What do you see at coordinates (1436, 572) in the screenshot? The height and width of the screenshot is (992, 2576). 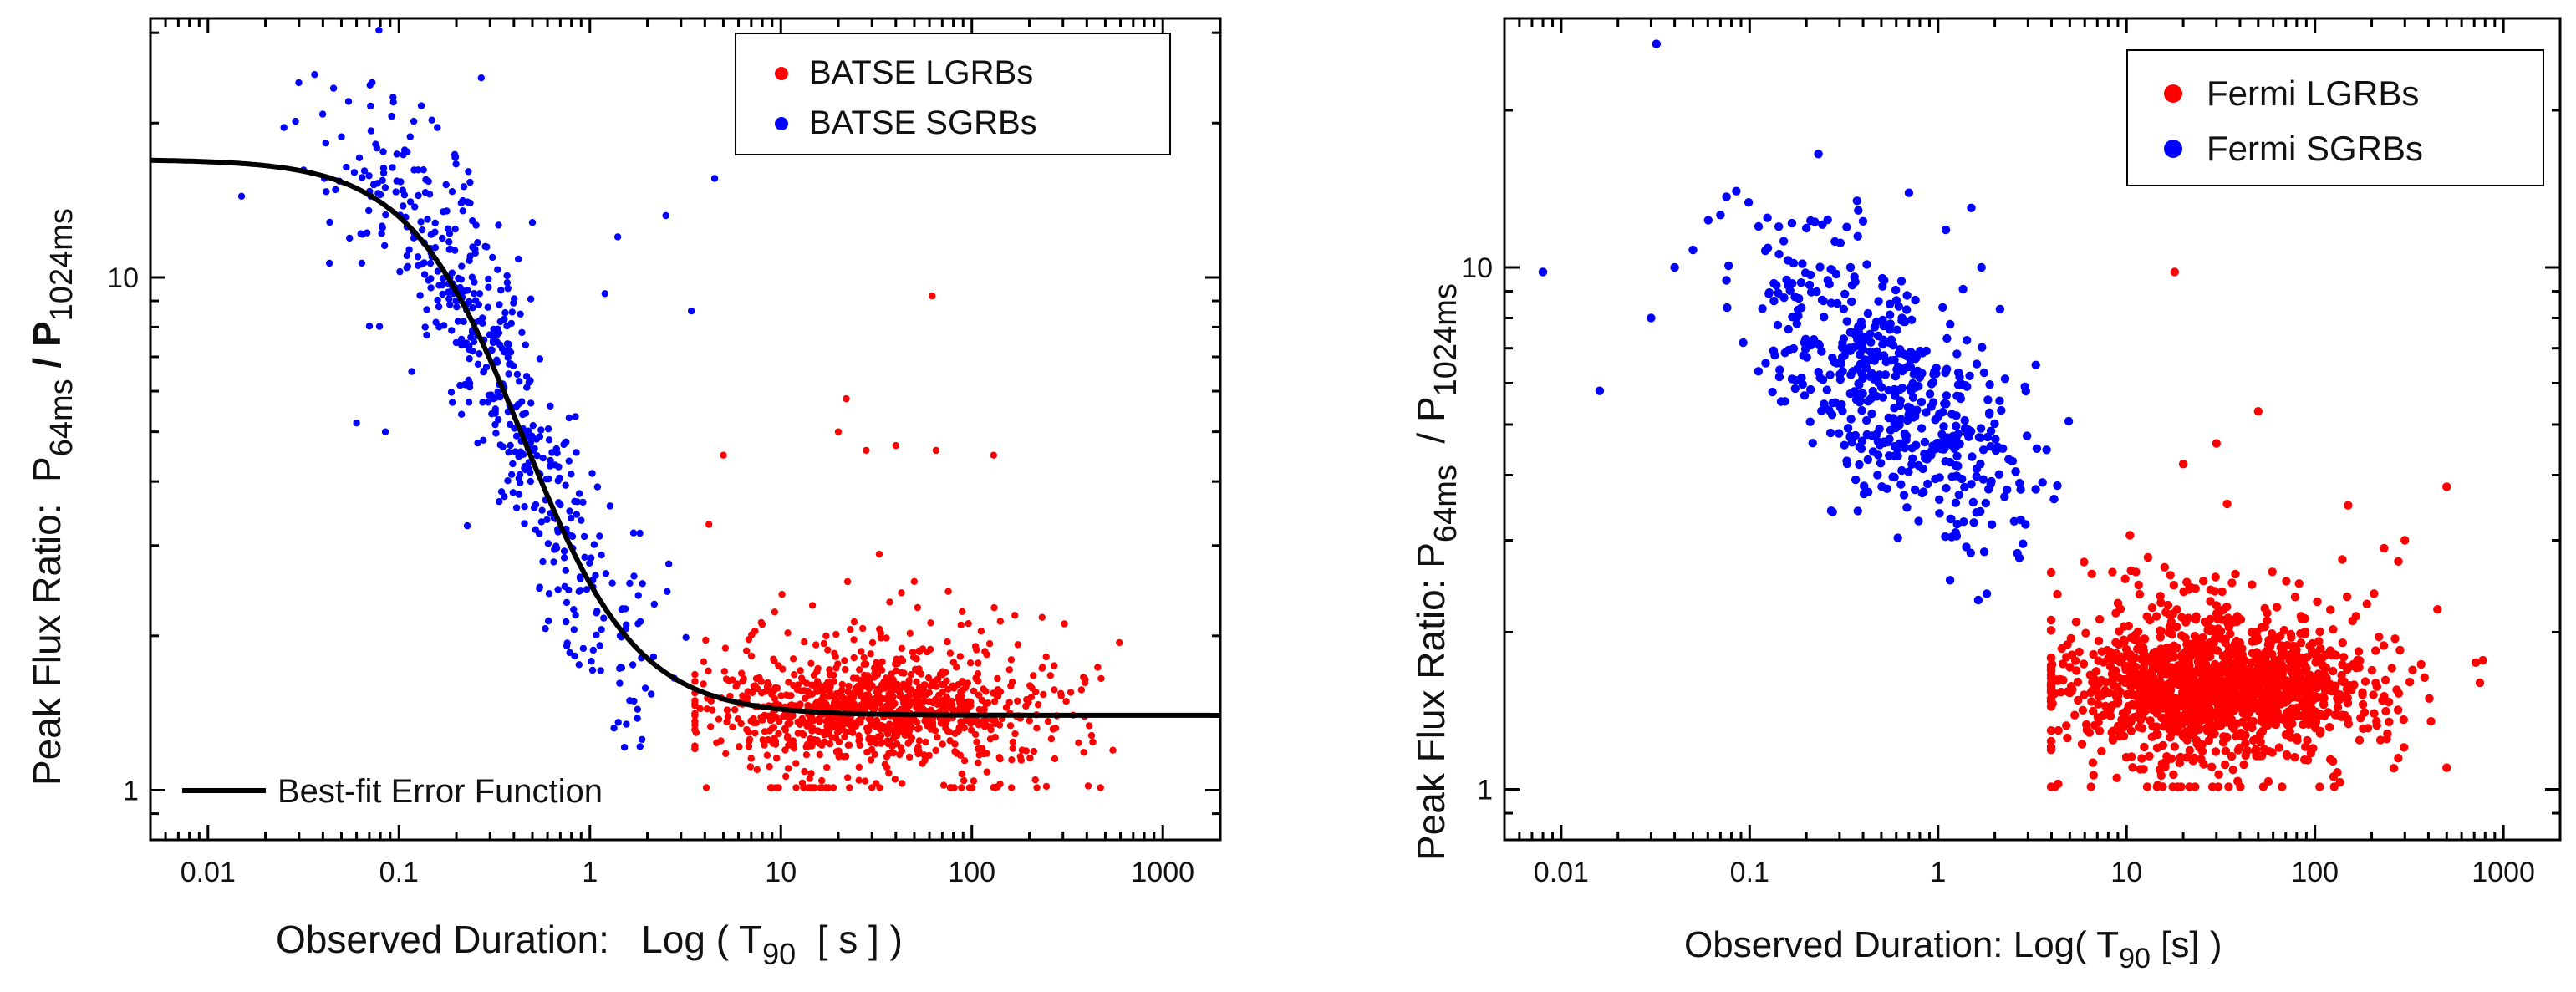 I see `fermi-y-axis-title: Peak Flux Ratio: P64ms / P1024ms` at bounding box center [1436, 572].